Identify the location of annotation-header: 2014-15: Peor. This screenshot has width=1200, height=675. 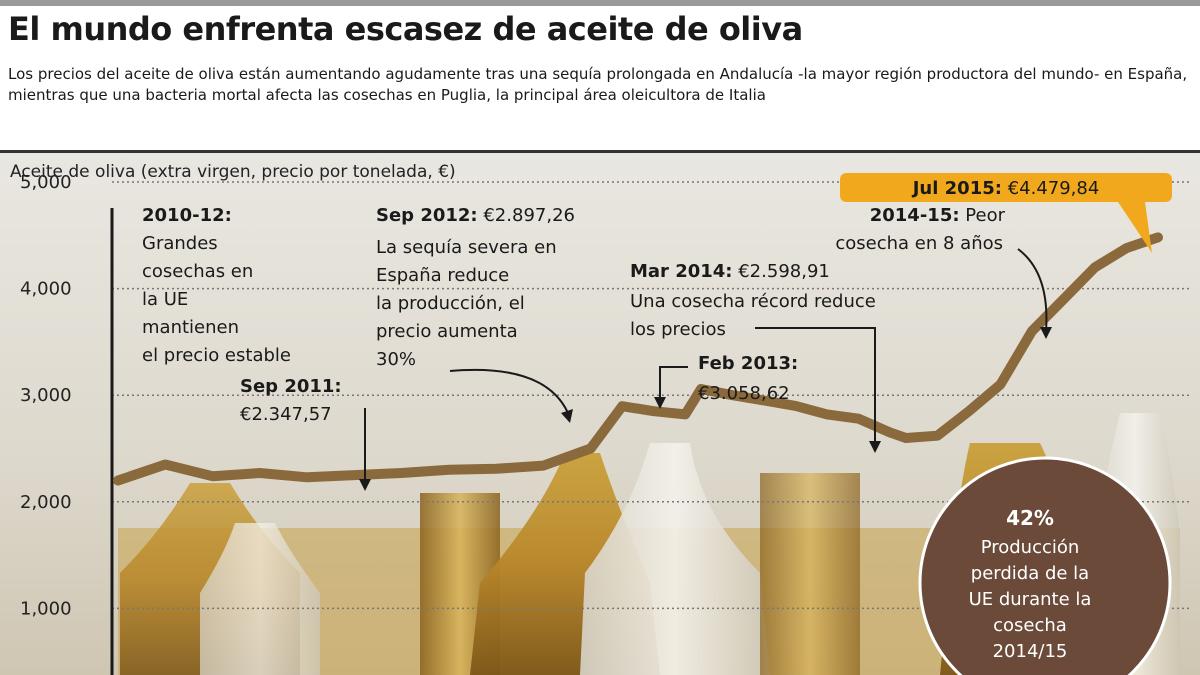
(938, 215).